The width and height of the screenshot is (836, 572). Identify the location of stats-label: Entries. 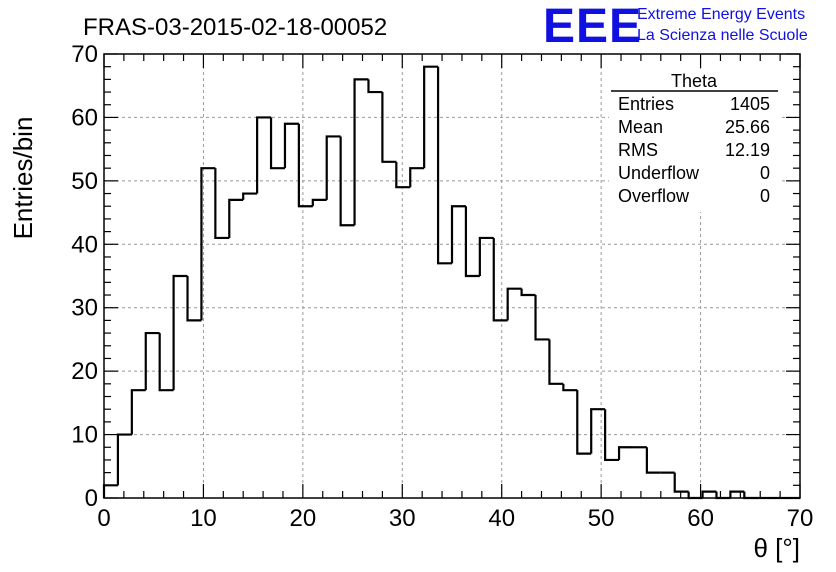
(646, 104).